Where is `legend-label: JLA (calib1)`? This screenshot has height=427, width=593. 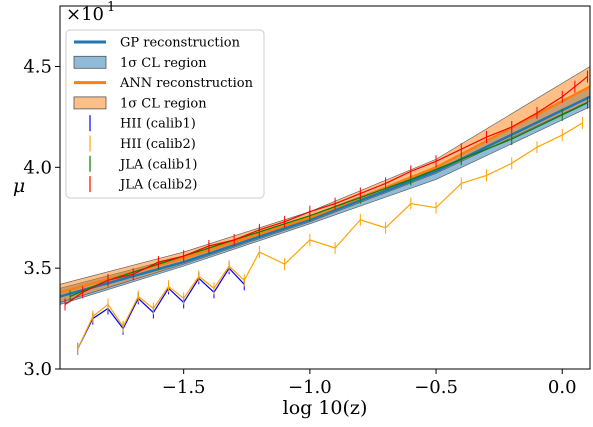 legend-label: JLA (calib1) is located at coordinates (157, 164).